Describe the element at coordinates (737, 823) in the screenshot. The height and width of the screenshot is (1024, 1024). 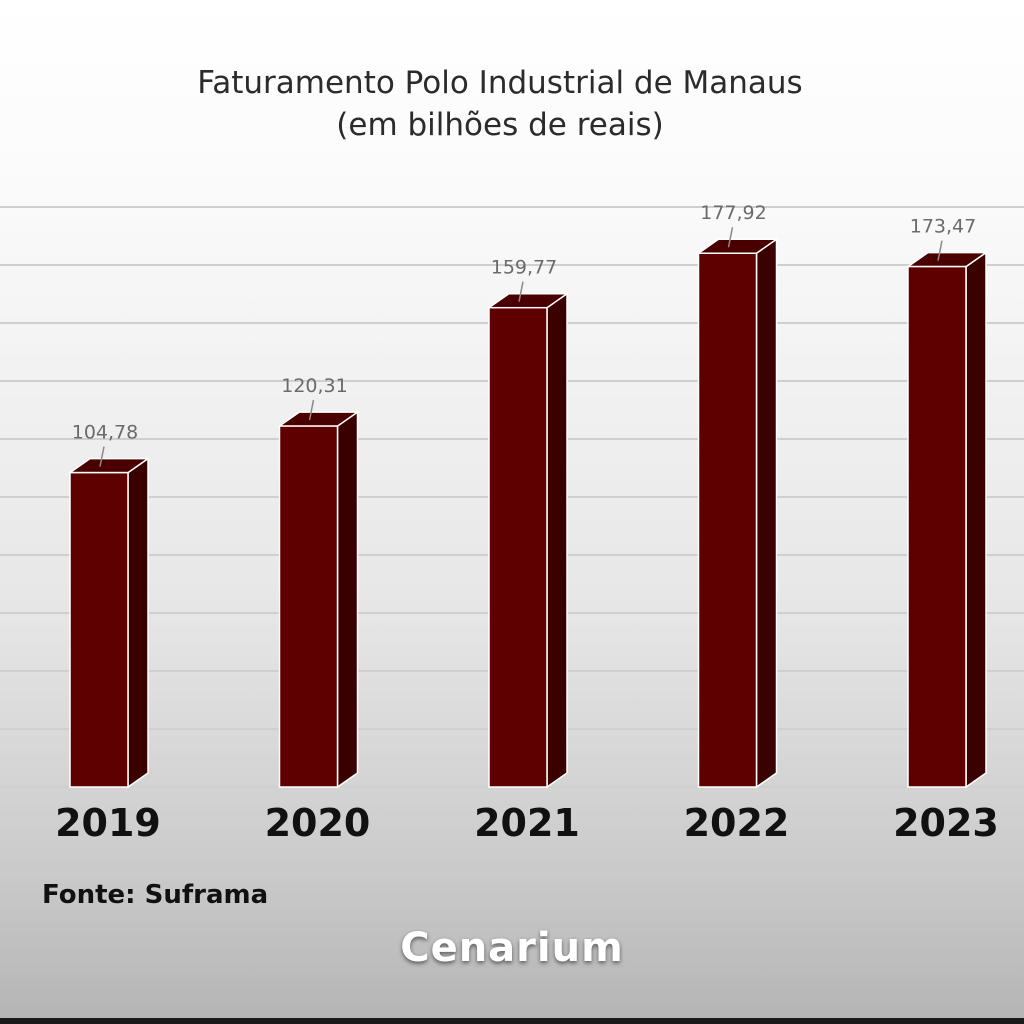
I see `category-label: 2022` at that location.